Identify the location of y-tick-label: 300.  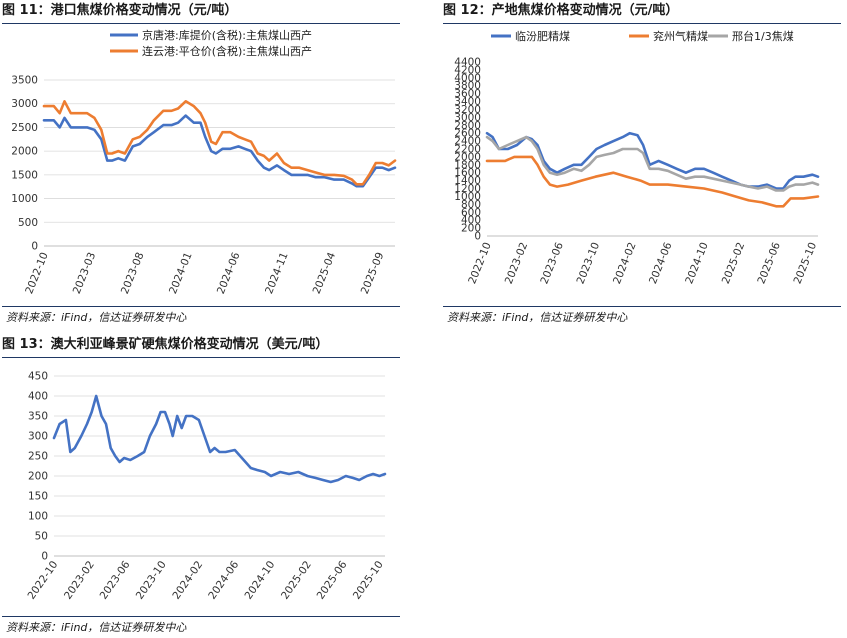
(38, 437).